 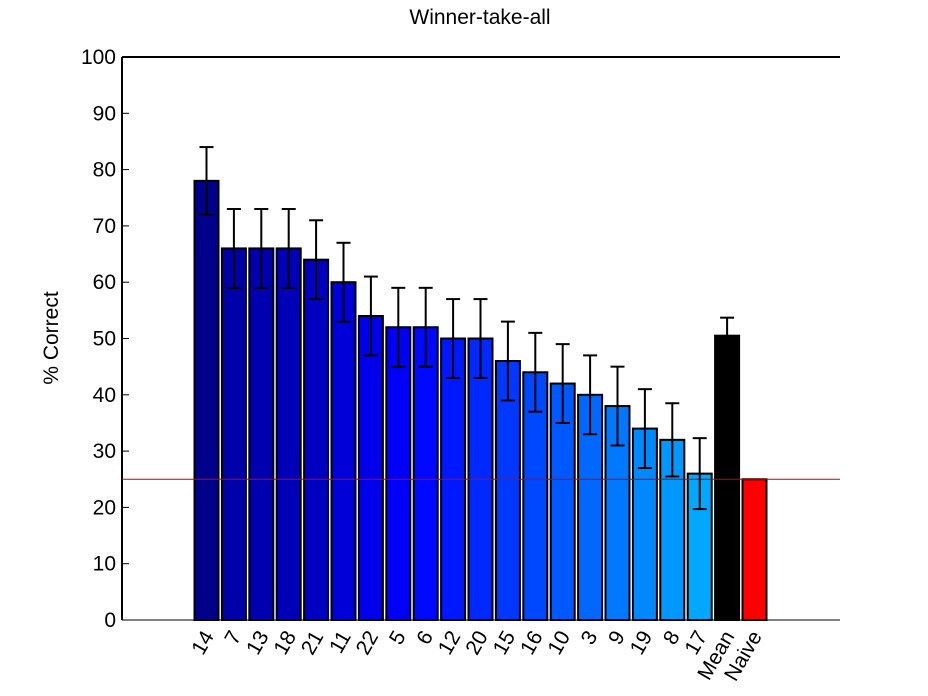 I want to click on x-tick-label: 11, so click(x=340, y=642).